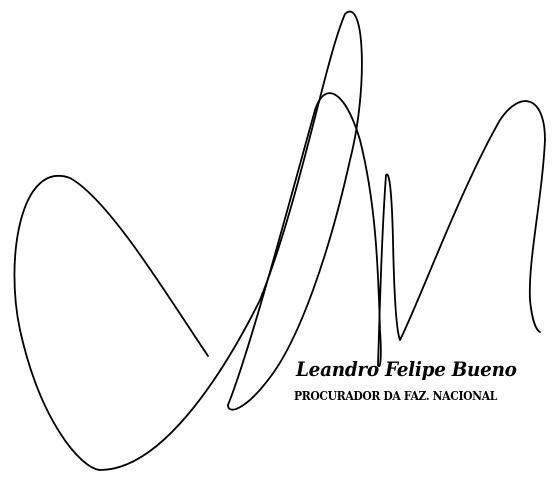 This screenshot has height=488, width=554. I want to click on signatory-name: Leandro Felipe Bueno, so click(406, 369).